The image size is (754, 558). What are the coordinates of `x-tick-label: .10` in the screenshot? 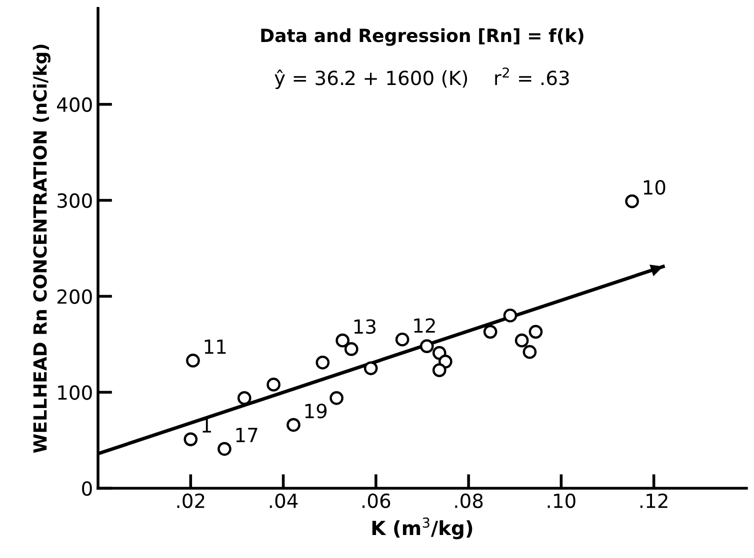 It's located at (562, 500).